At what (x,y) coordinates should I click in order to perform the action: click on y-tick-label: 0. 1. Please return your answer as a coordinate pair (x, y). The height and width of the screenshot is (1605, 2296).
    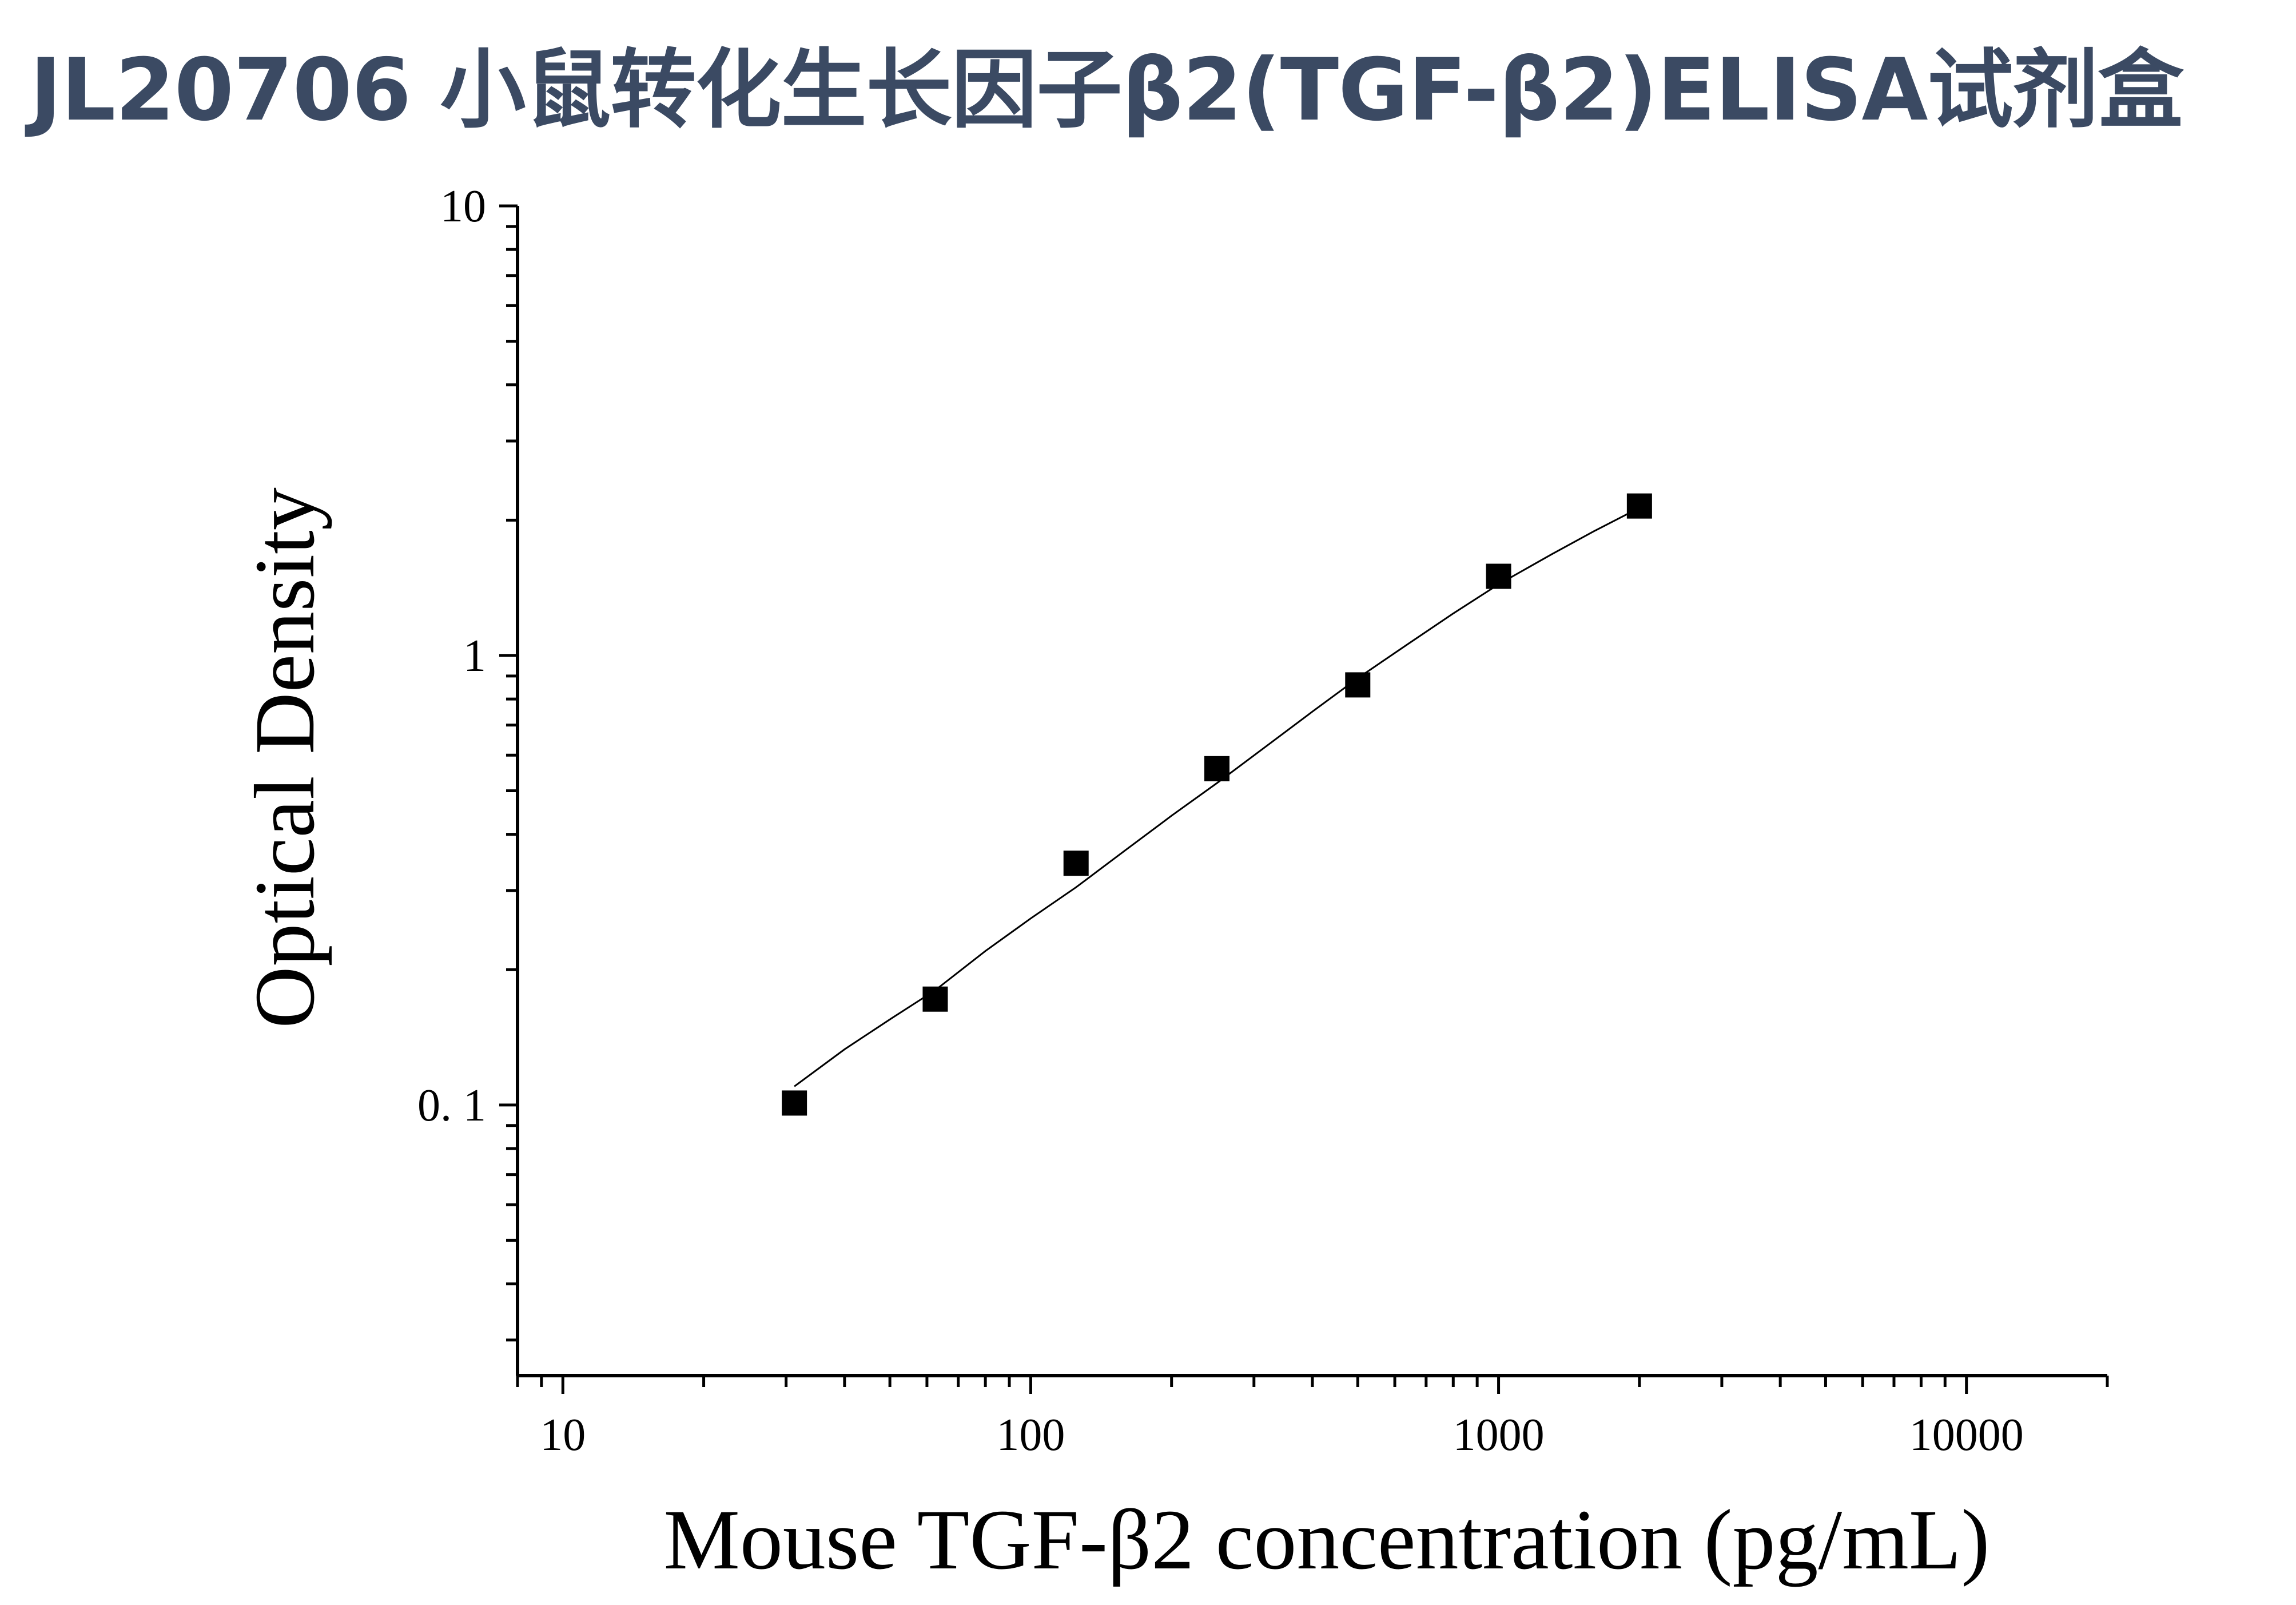
    Looking at the image, I should click on (452, 1105).